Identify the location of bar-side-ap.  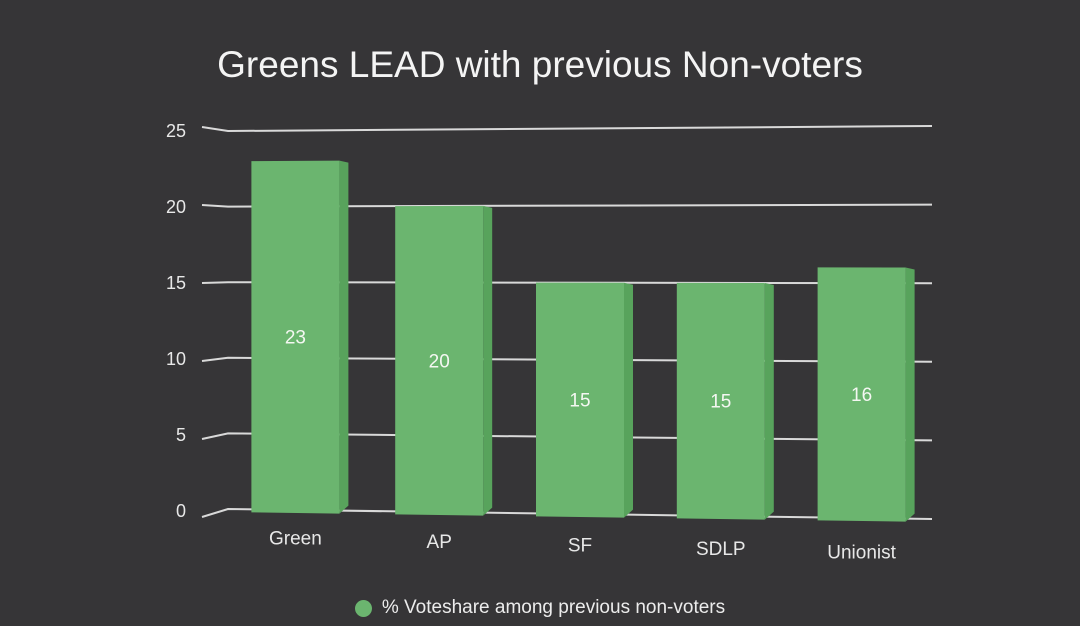
(488, 360).